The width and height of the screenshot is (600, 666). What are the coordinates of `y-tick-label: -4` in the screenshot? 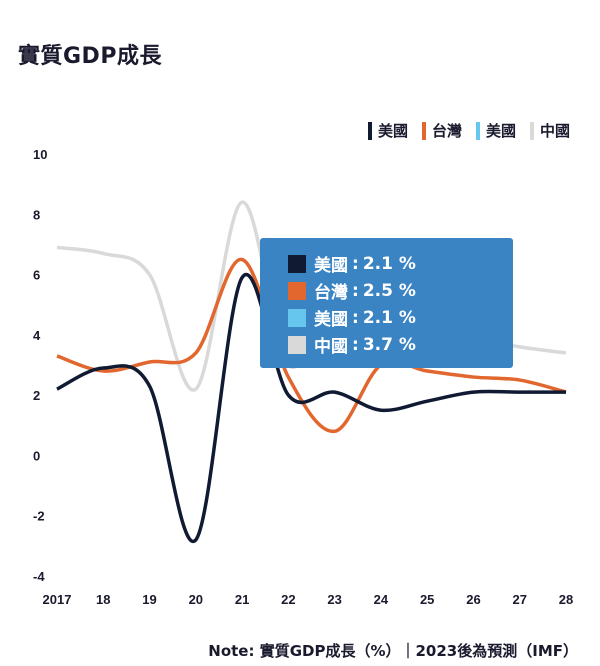 It's located at (39, 576).